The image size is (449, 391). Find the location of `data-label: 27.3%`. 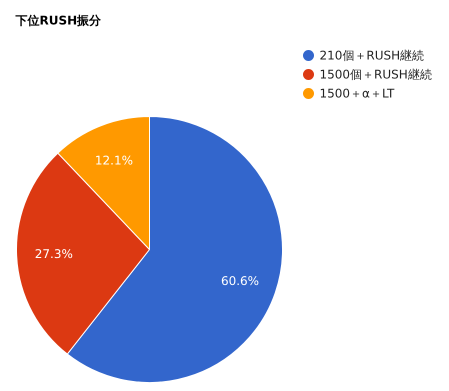

data-label: 27.3% is located at coordinates (53, 254).